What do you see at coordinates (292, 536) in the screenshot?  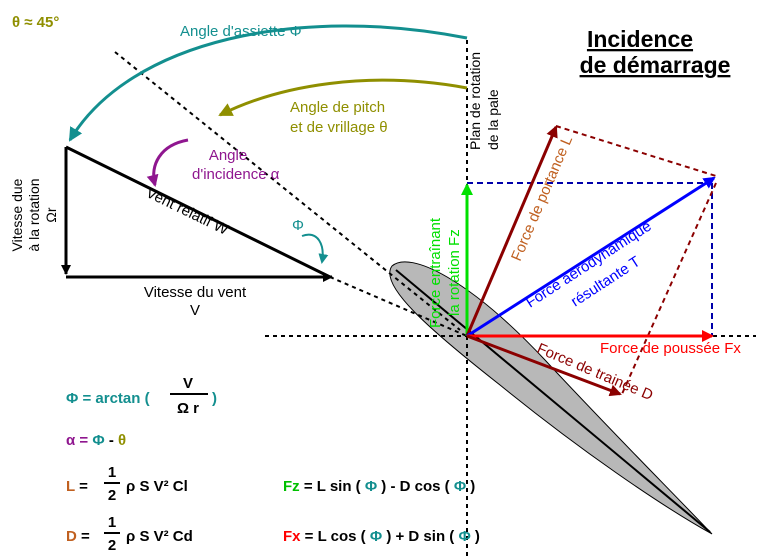 I see `fx-formula-var: Fx` at bounding box center [292, 536].